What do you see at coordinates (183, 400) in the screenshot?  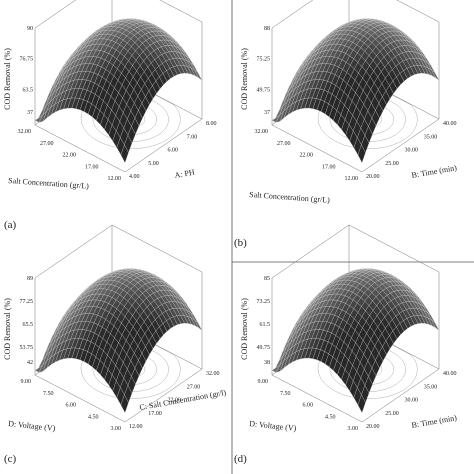 I see `right-axis-label: C: Salt Concentration (gr/l)` at bounding box center [183, 400].